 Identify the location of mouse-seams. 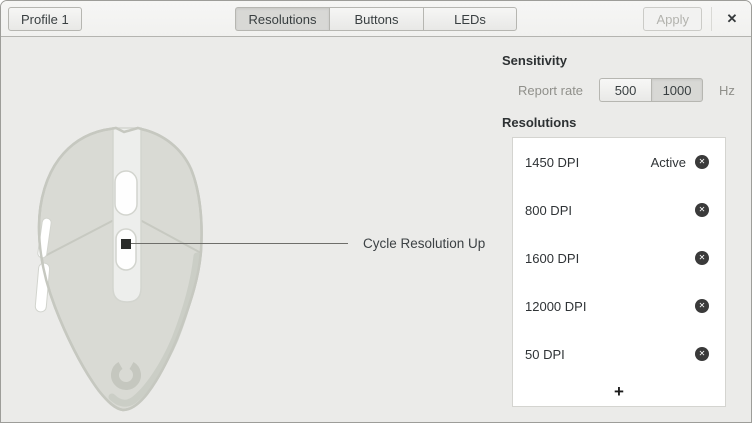
(121, 239).